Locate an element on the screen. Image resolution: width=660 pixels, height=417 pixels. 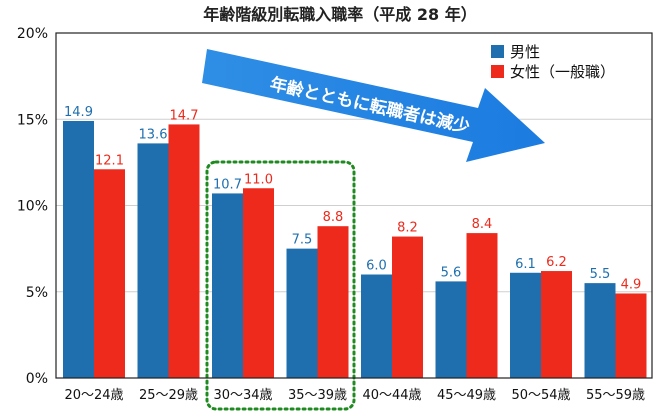
x-tick-label: 40〜44歳 is located at coordinates (391, 395).